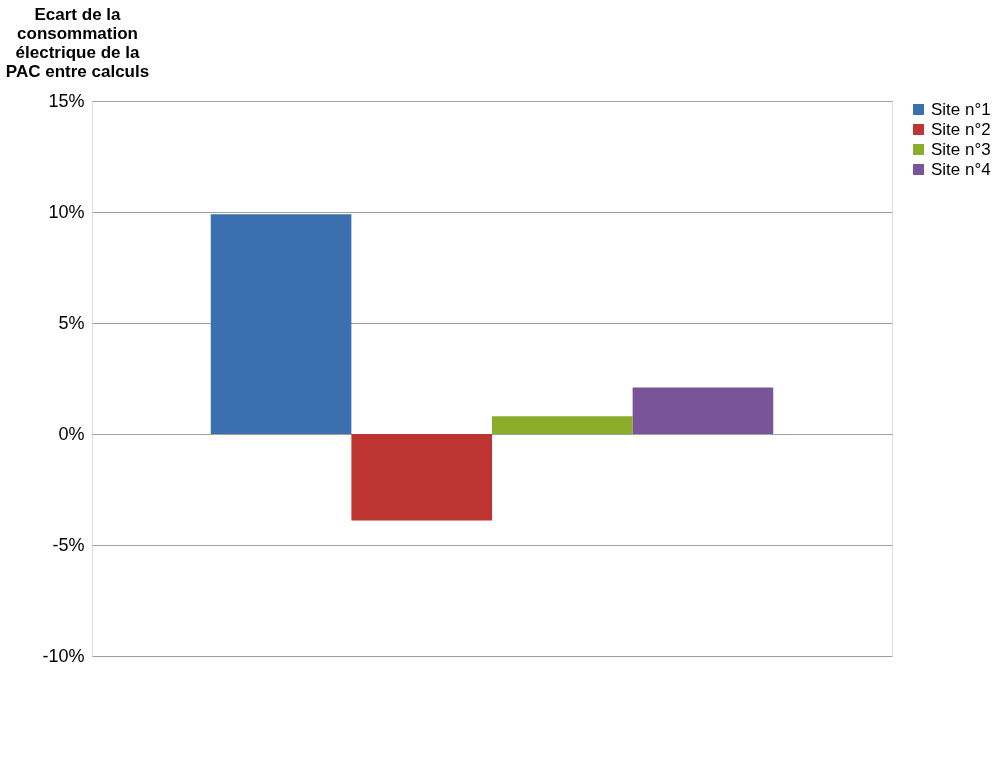  Describe the element at coordinates (961, 129) in the screenshot. I see `legend-label: Site n°2` at that location.